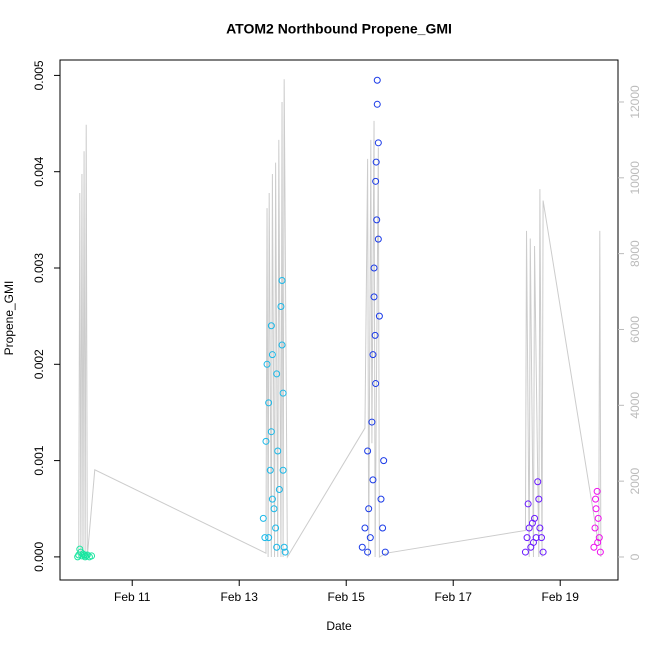  Describe the element at coordinates (39, 460) in the screenshot. I see `y-tick-label: 0.001` at that location.